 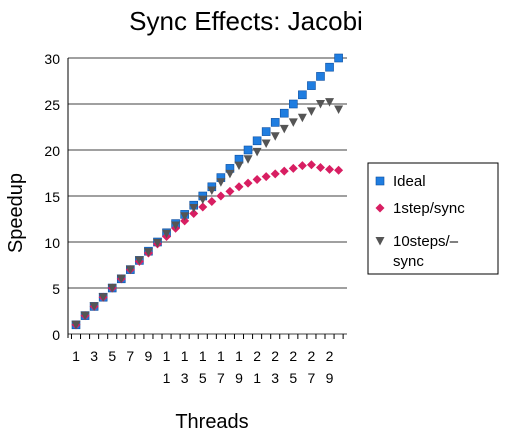 I want to click on x-tick-label: 3, so click(x=94, y=356).